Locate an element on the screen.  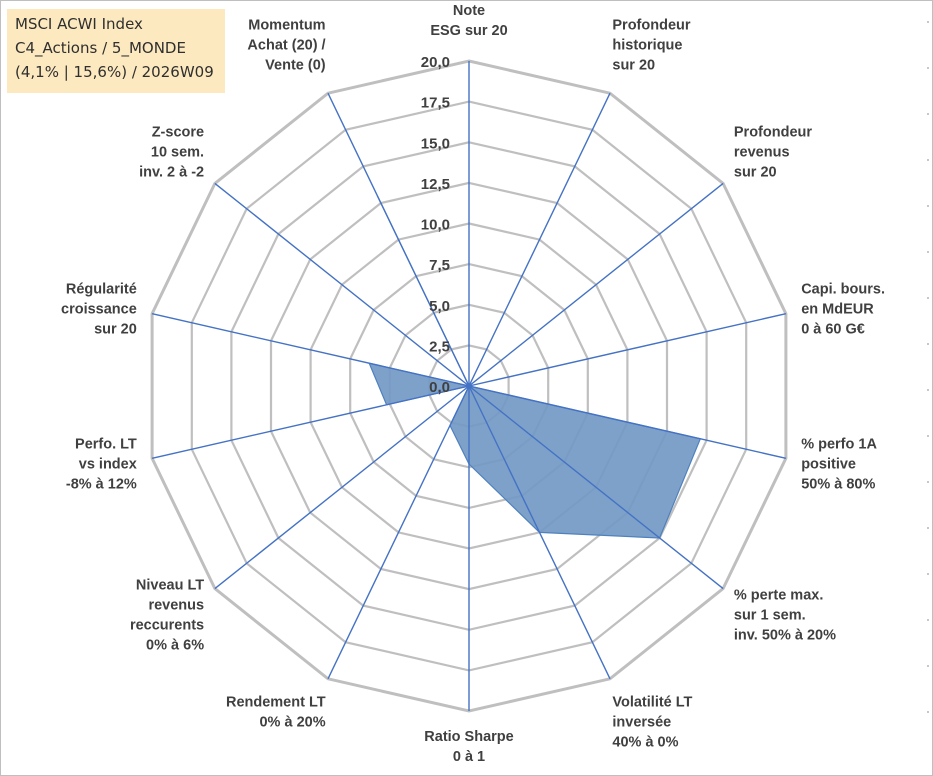
scrollbar-dots is located at coordinates (928, 391).